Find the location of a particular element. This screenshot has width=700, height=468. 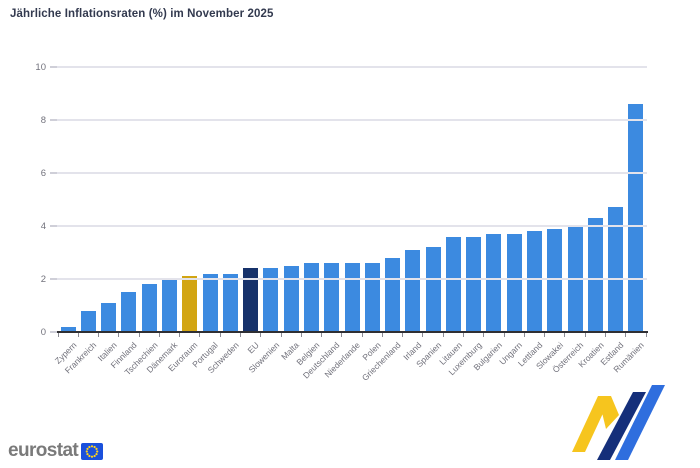

eurostat-logo-text: eurostat is located at coordinates (43, 450).